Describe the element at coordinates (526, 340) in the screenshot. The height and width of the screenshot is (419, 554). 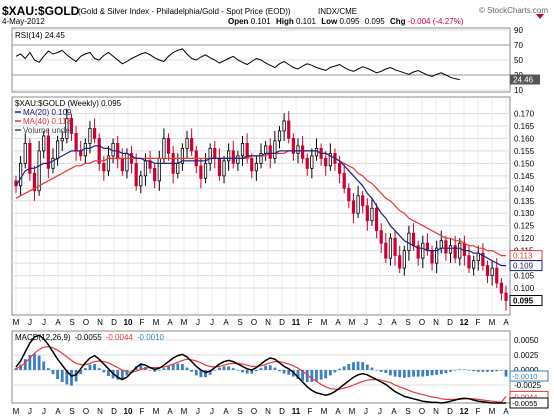
I see `macd-tick-label: 0.0050` at that location.